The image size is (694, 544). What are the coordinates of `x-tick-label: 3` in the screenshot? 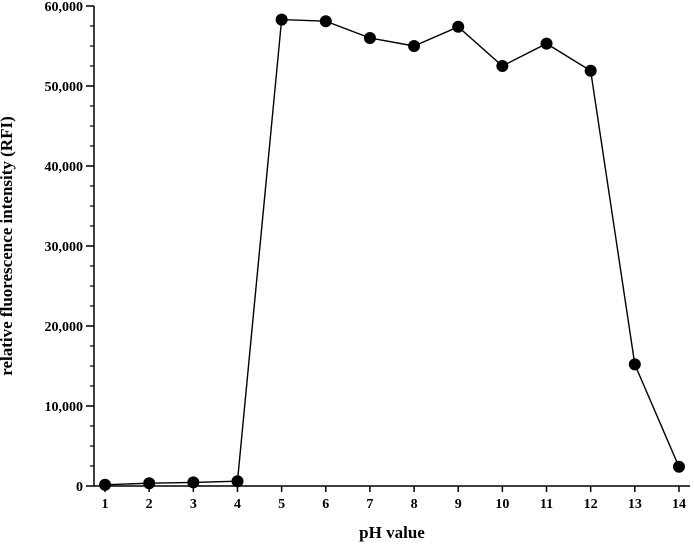 It's located at (193, 504).